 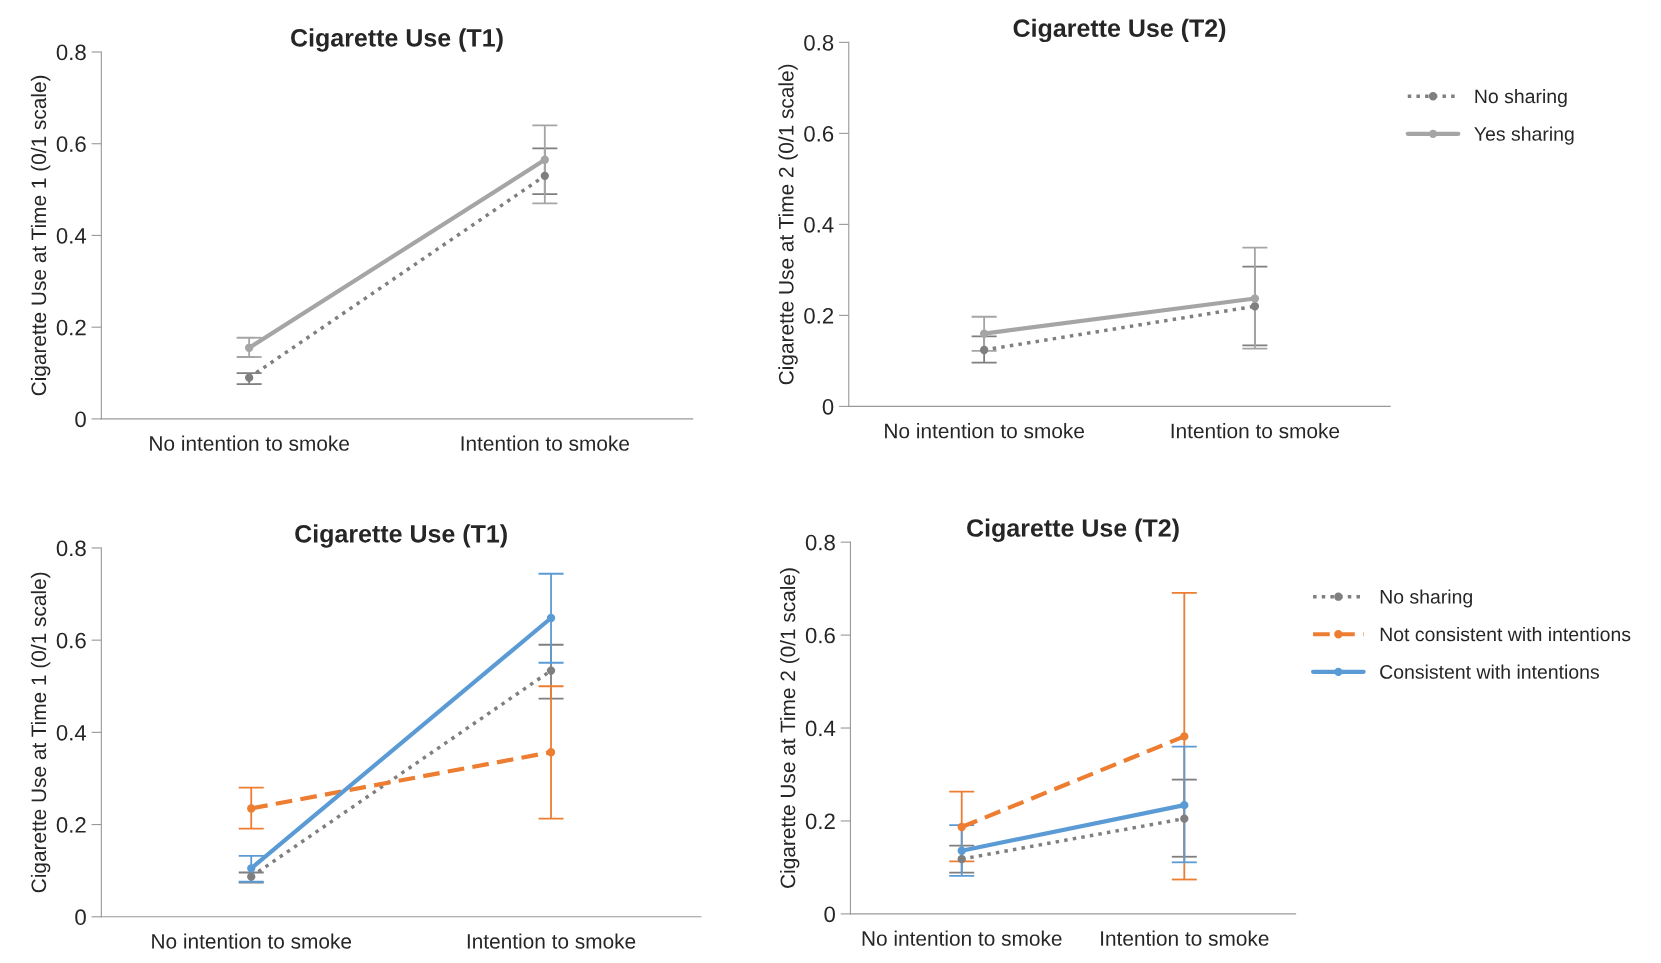 What do you see at coordinates (1489, 671) in the screenshot?
I see `legend-label: Consistent with intentions` at bounding box center [1489, 671].